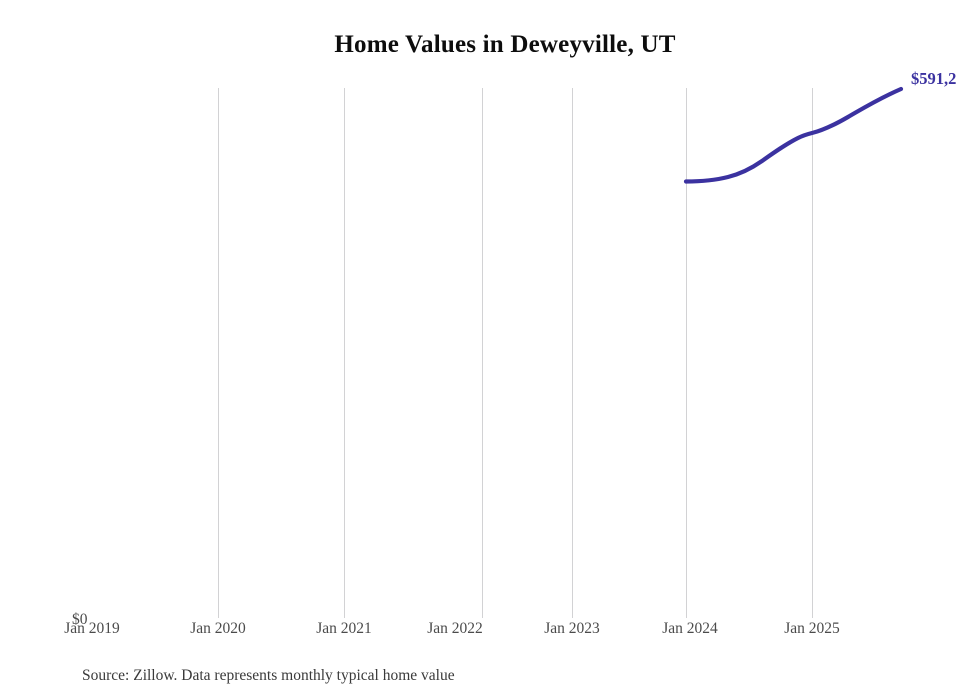 Image resolution: width=980 pixels, height=699 pixels. Describe the element at coordinates (812, 628) in the screenshot. I see `x-tick-label-jan-2025: Jan 2025` at that location.